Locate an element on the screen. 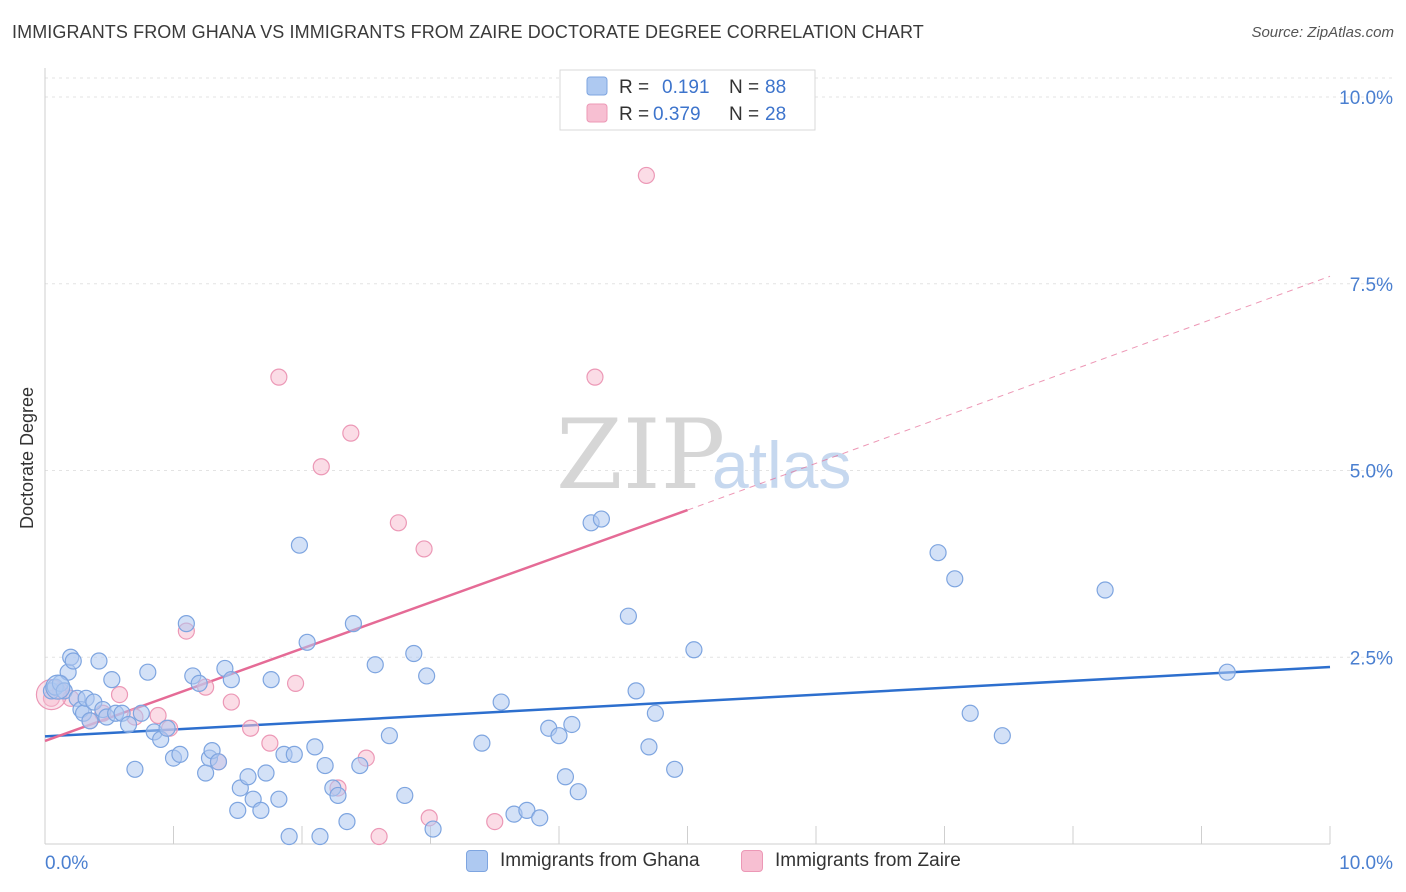 This screenshot has height=892, width=1406. trend-line-ghana is located at coordinates (687, 701).